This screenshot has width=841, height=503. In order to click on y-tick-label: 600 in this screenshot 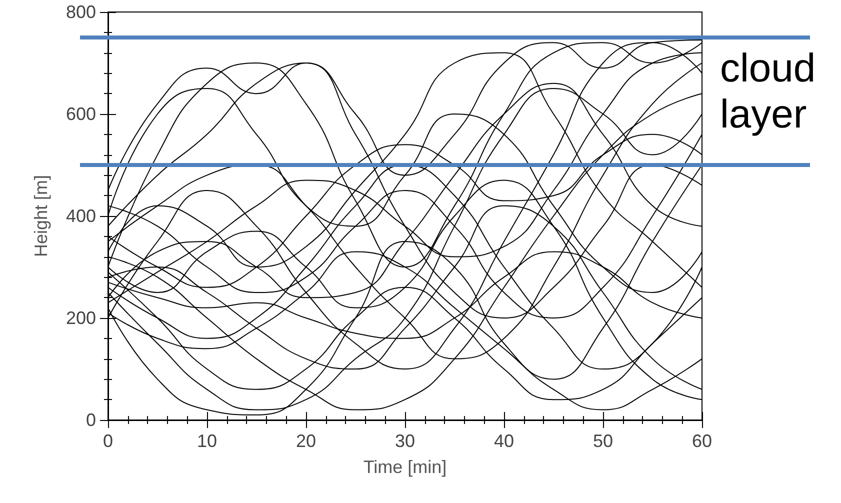, I will do `click(81, 114)`.